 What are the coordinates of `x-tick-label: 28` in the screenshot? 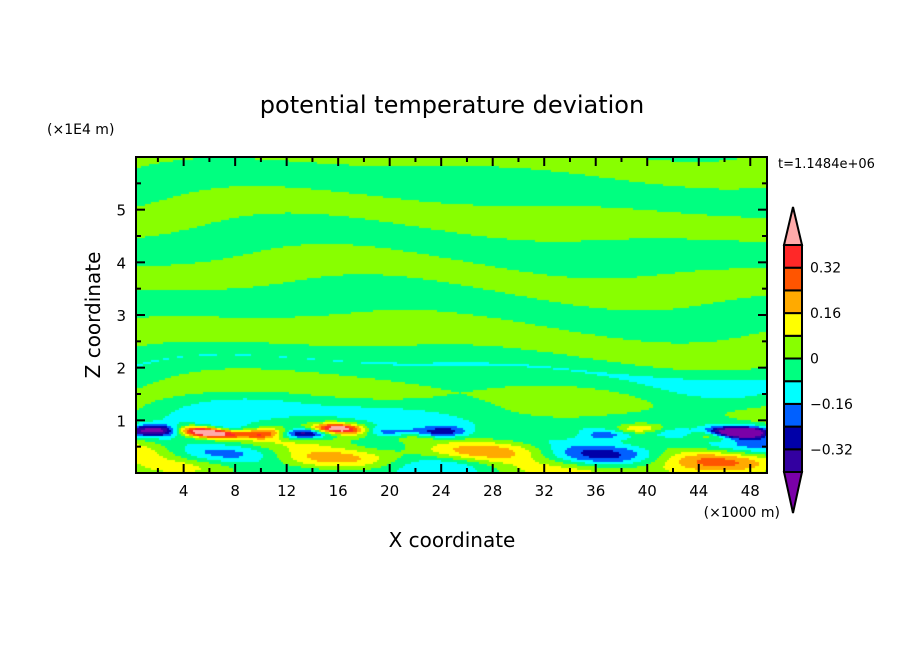 It's located at (492, 491).